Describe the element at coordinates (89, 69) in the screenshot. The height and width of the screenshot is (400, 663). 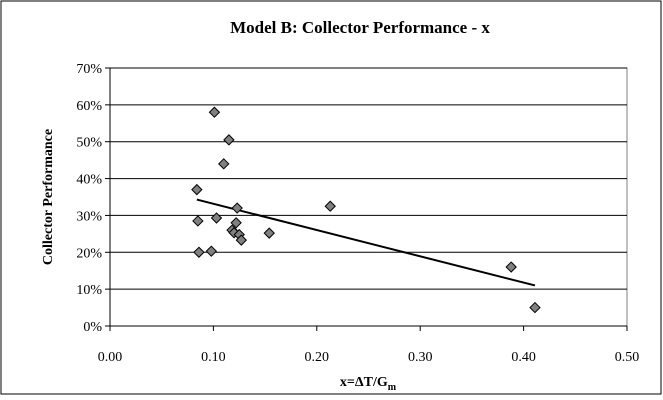
I see `y-tick-label-7: 70%` at that location.